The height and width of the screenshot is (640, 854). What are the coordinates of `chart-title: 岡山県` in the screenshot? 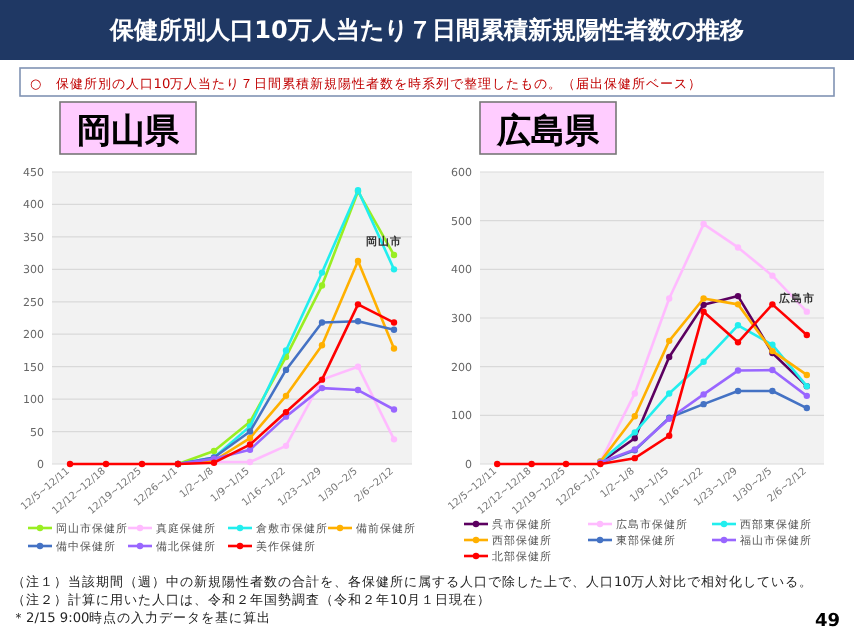 It's located at (129, 132).